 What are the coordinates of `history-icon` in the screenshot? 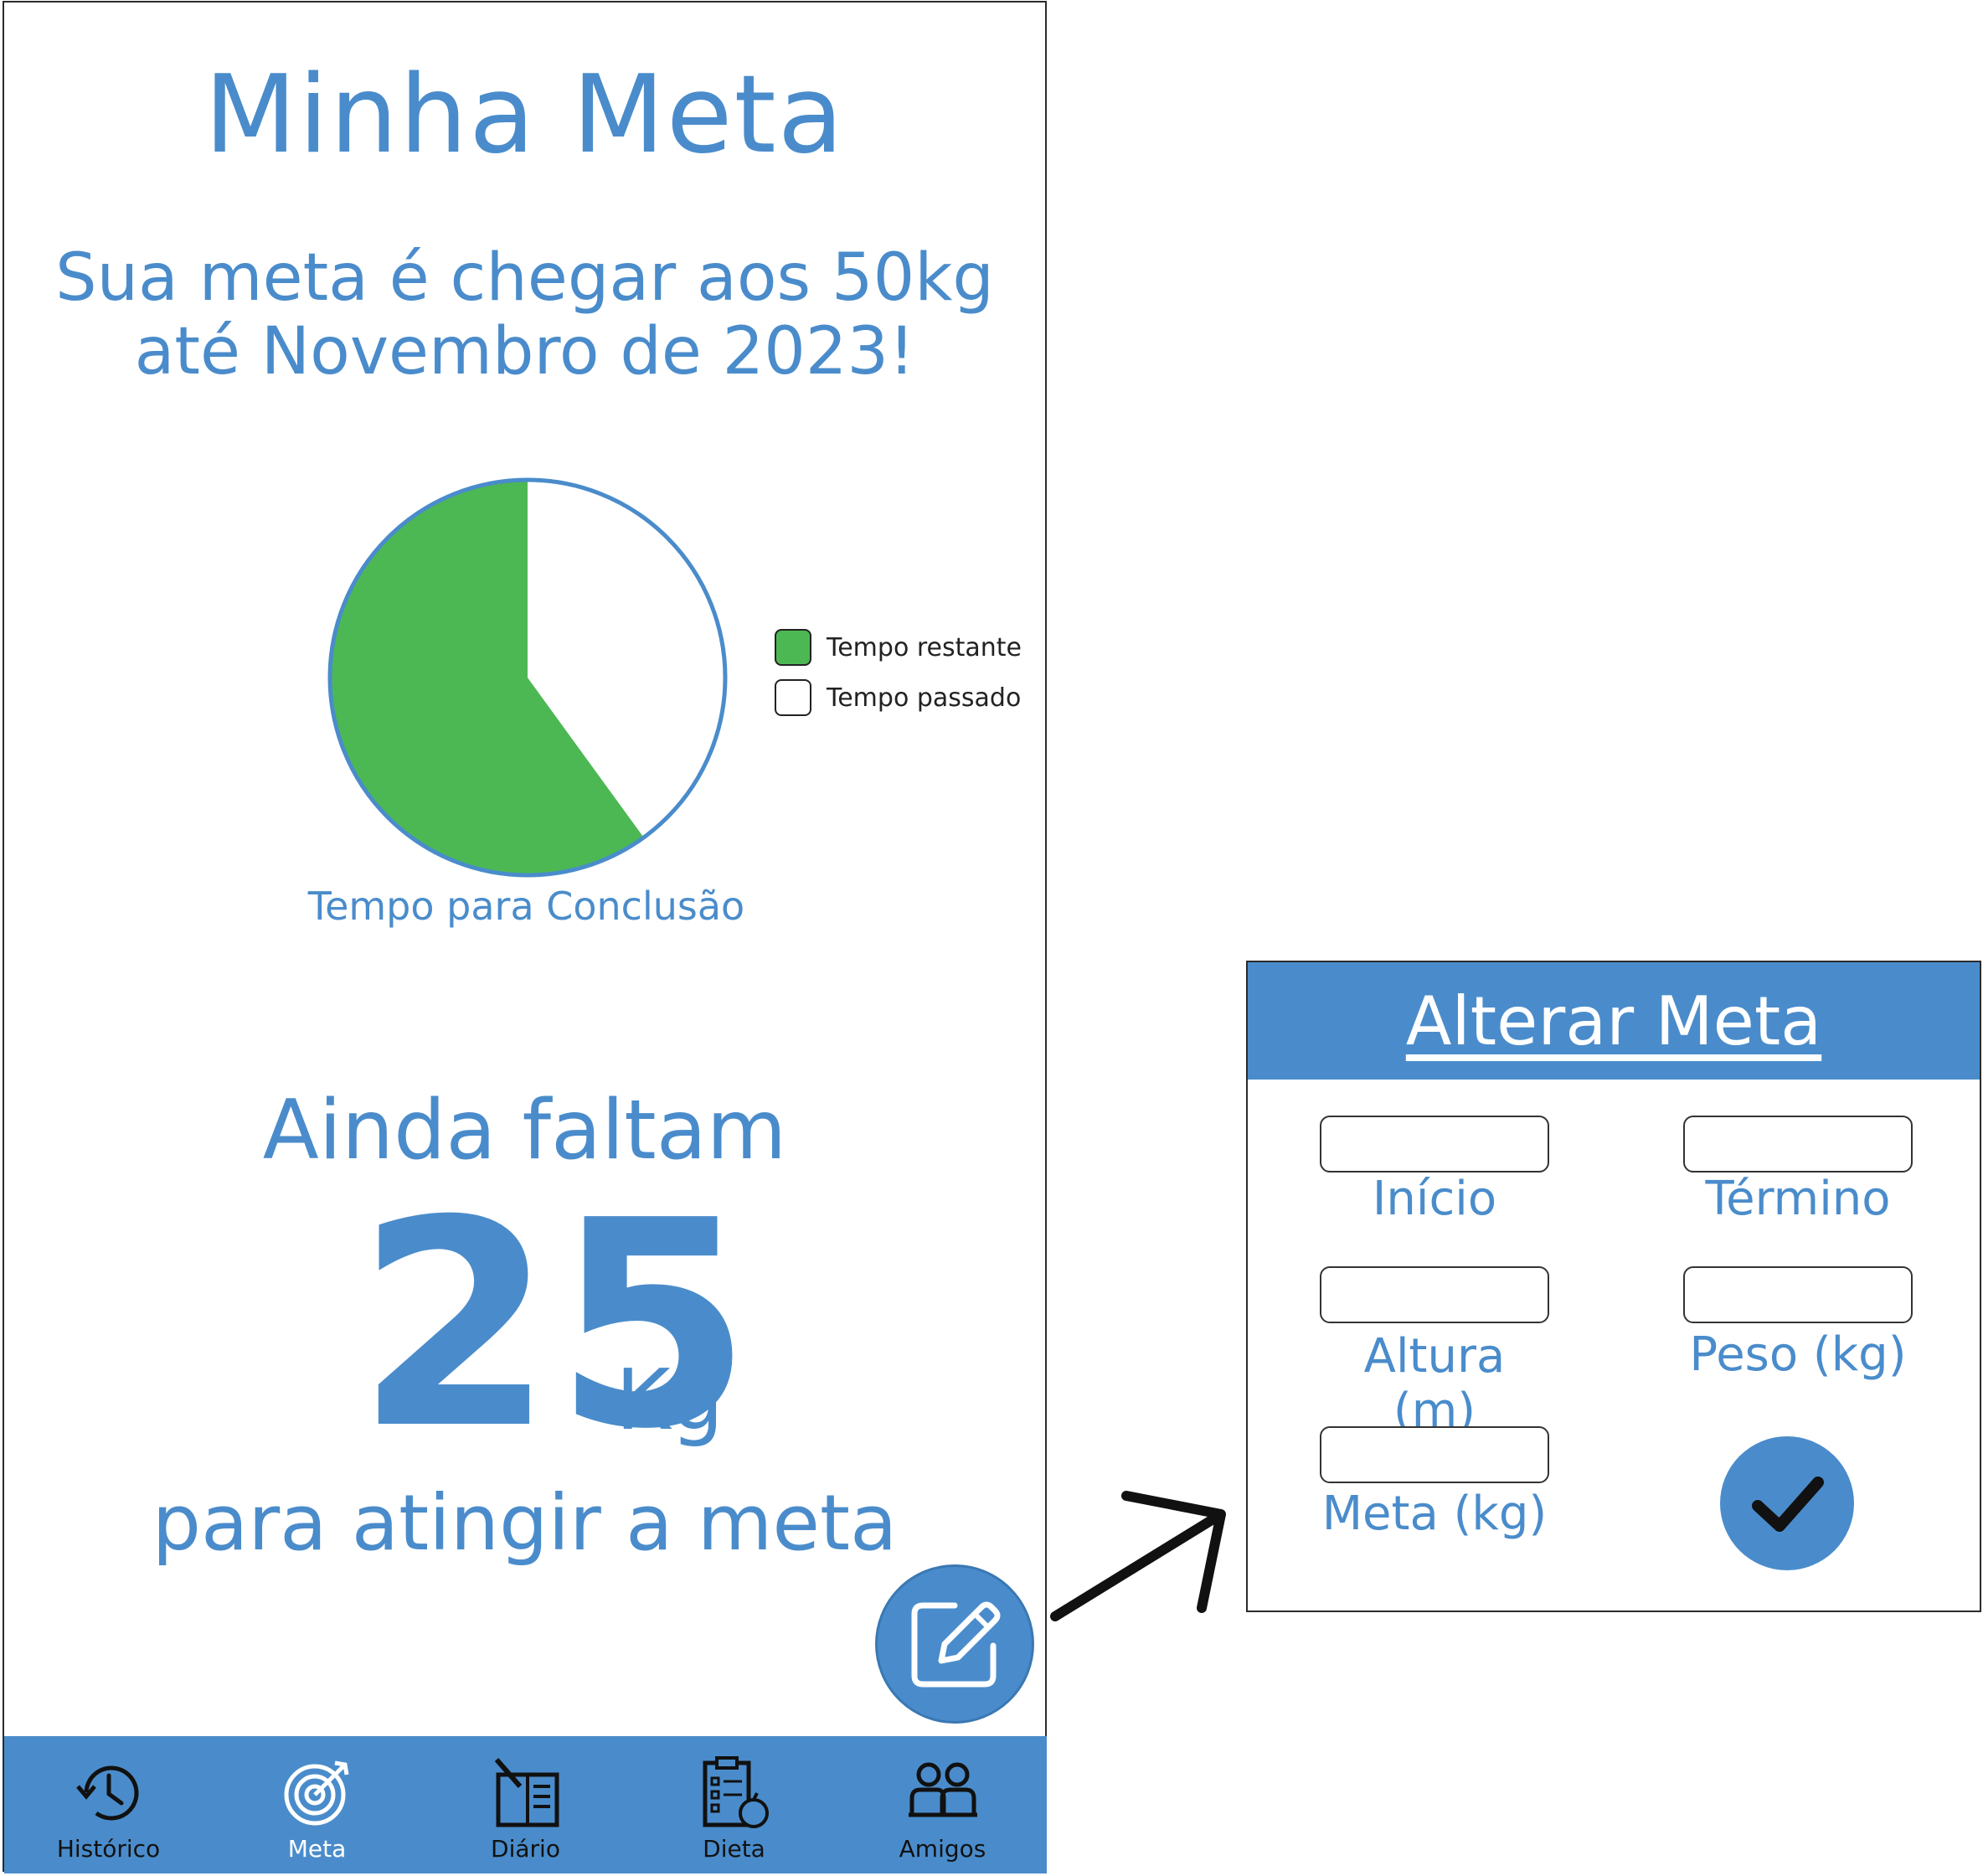 It's located at (106, 1793).